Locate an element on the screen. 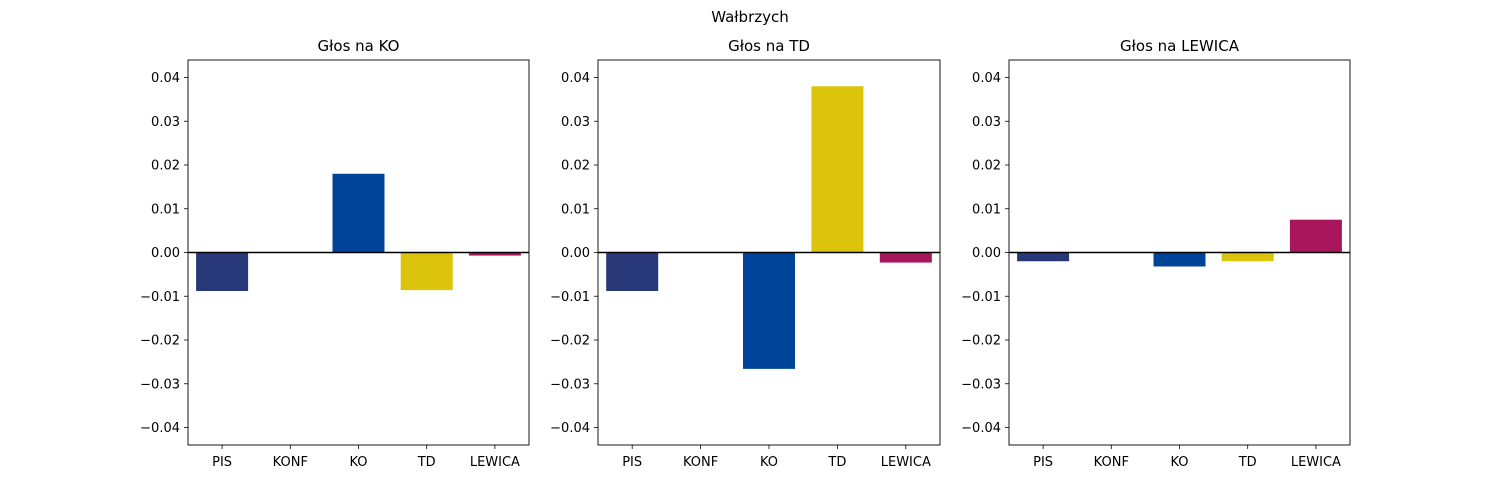 This screenshot has width=1500, height=500. subplot-title: Głos na LEWICA is located at coordinates (1180, 46).